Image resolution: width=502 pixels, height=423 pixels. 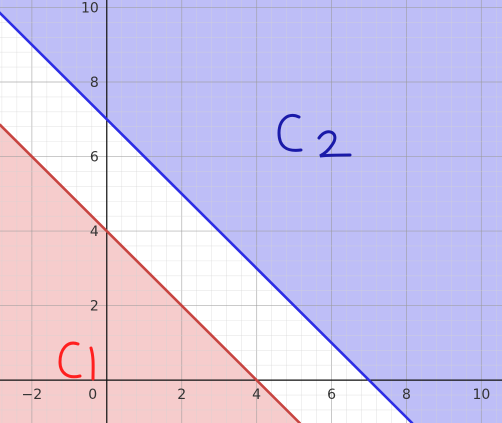 I want to click on y-tick-label: 6, so click(x=94, y=158).